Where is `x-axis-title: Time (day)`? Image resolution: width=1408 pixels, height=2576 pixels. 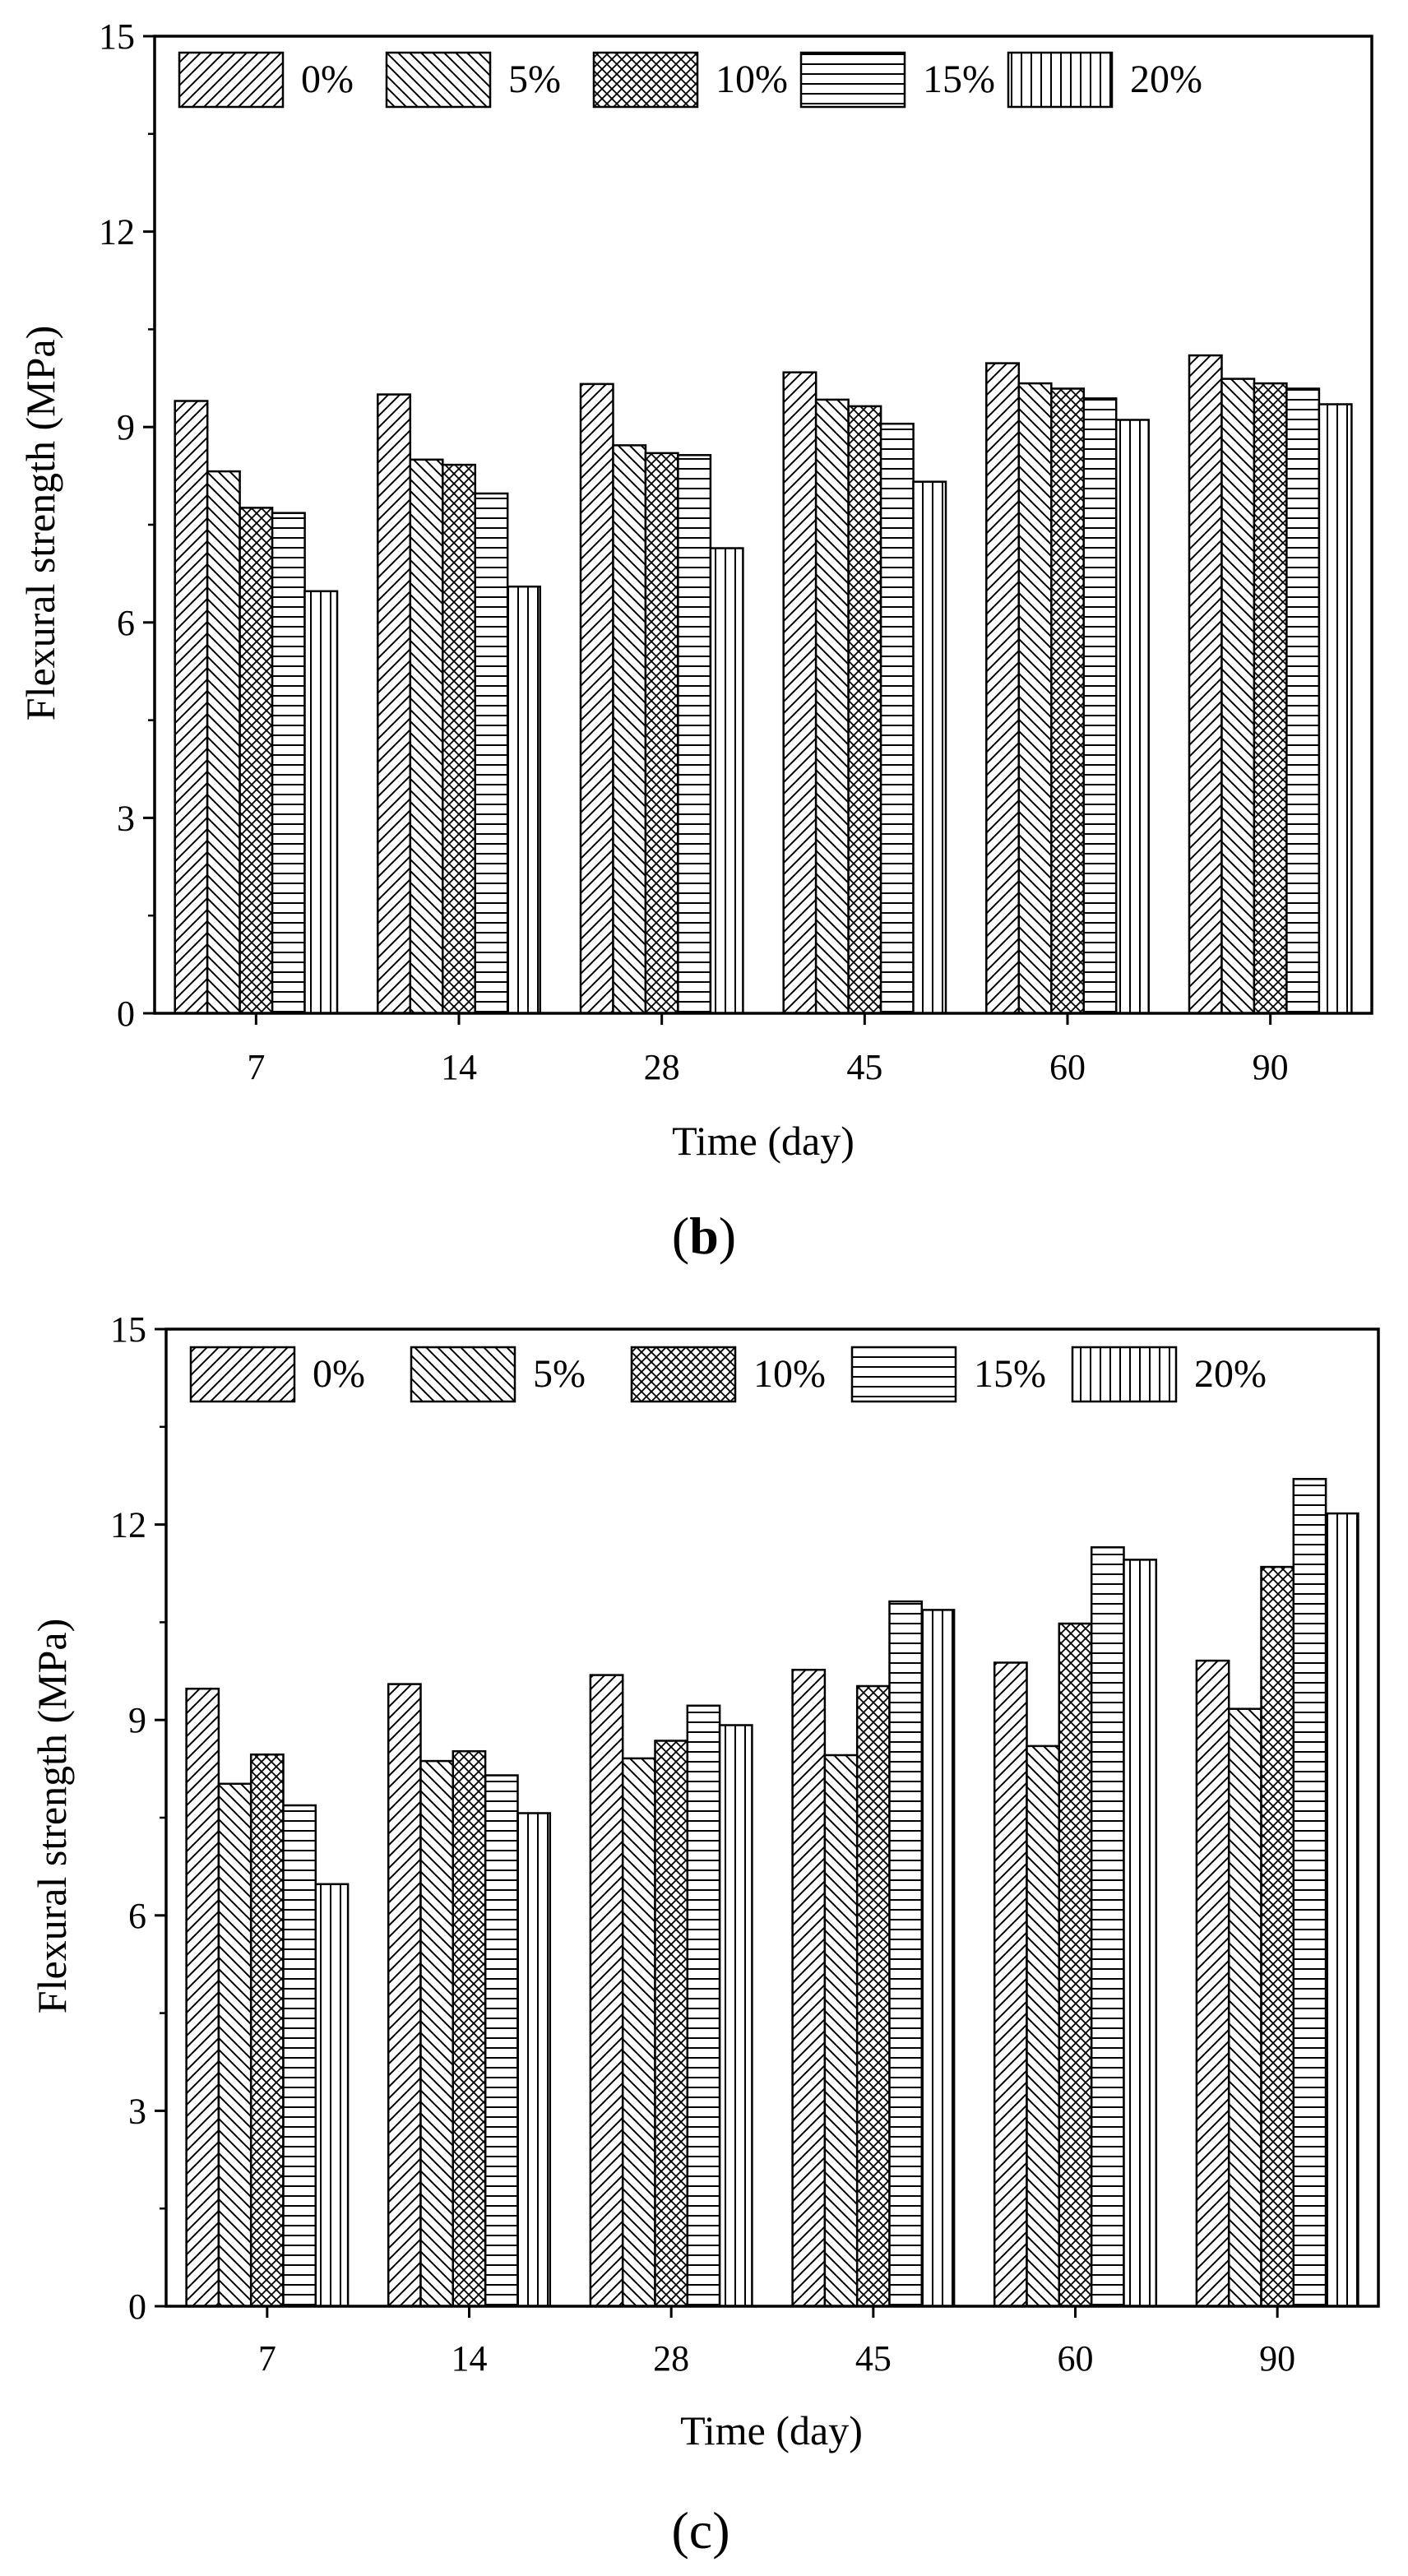
x-axis-title: Time (day) is located at coordinates (763, 1141).